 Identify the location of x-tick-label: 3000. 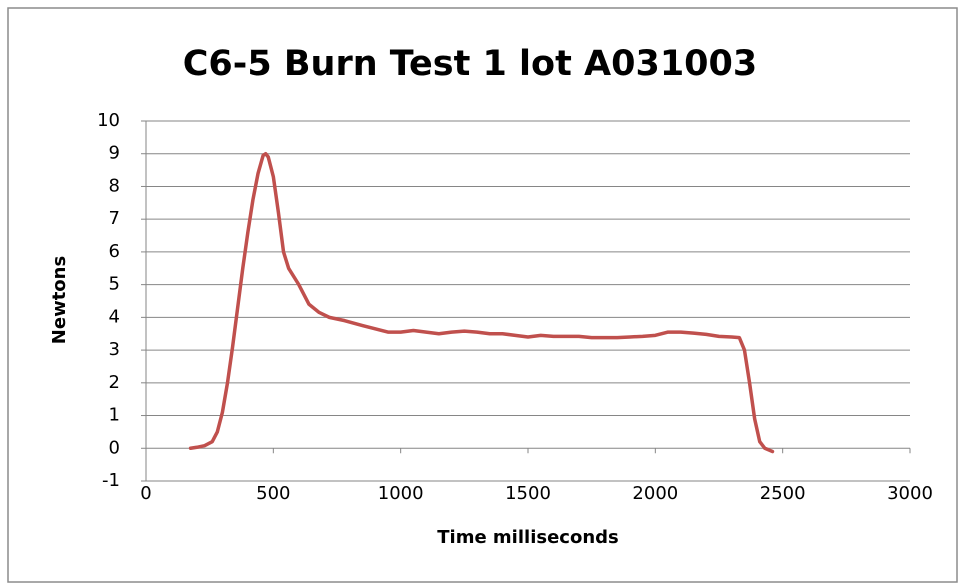
(910, 493).